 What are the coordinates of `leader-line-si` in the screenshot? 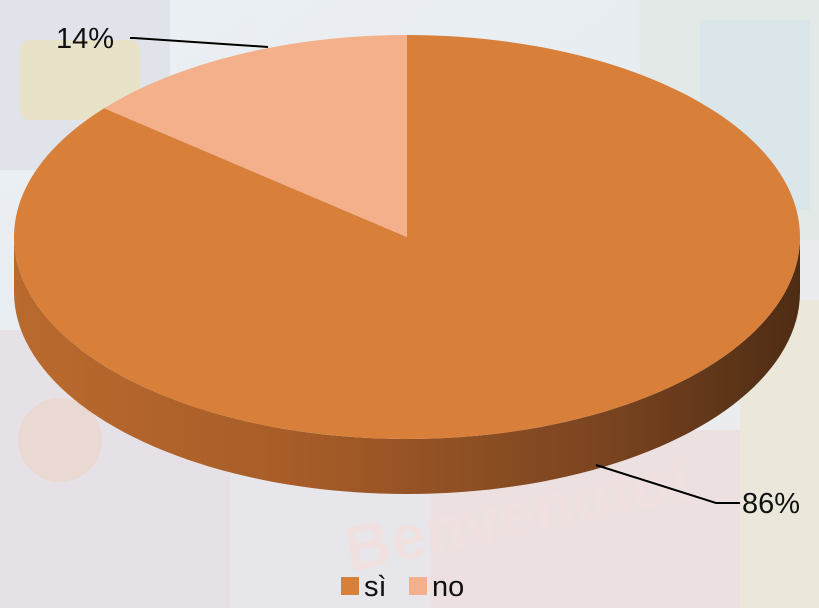 It's located at (667, 484).